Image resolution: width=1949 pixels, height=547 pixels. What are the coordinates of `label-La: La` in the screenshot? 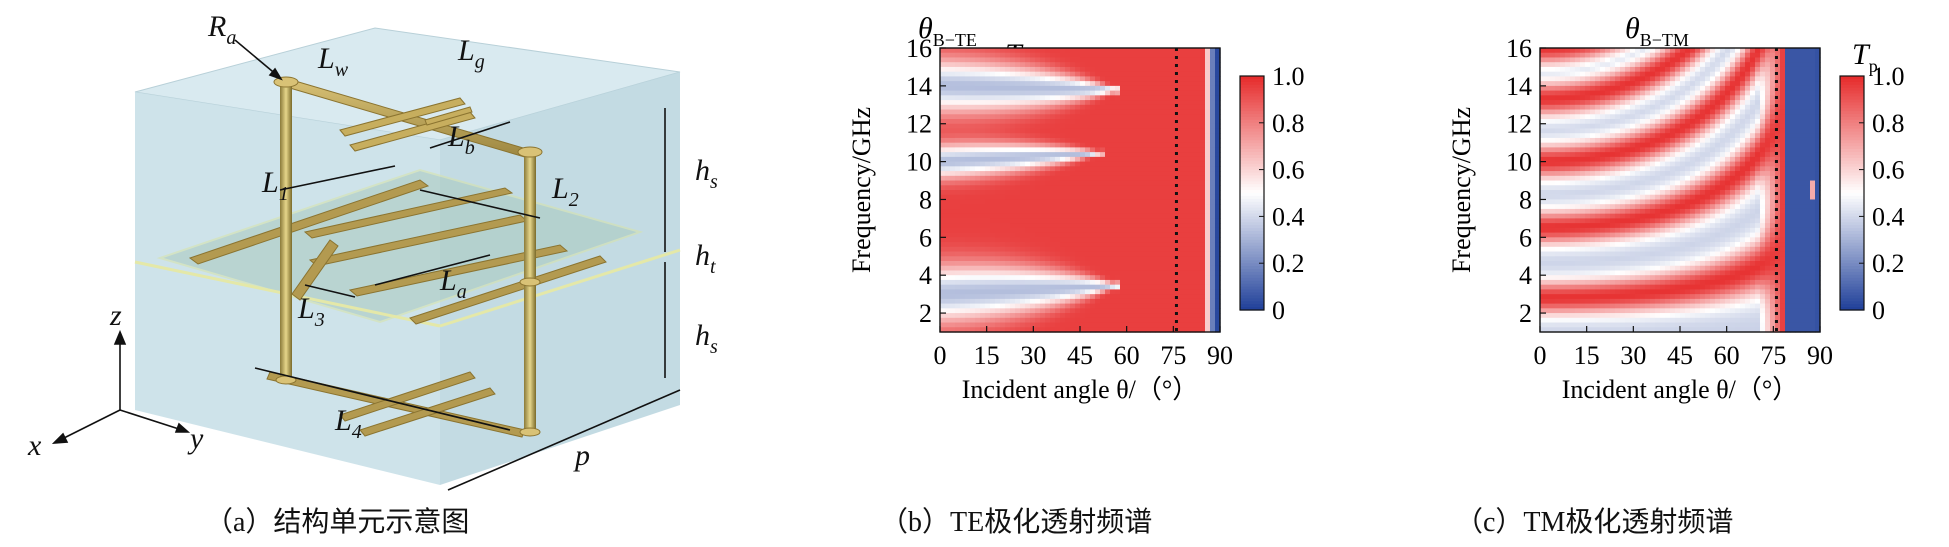 It's located at (453, 283).